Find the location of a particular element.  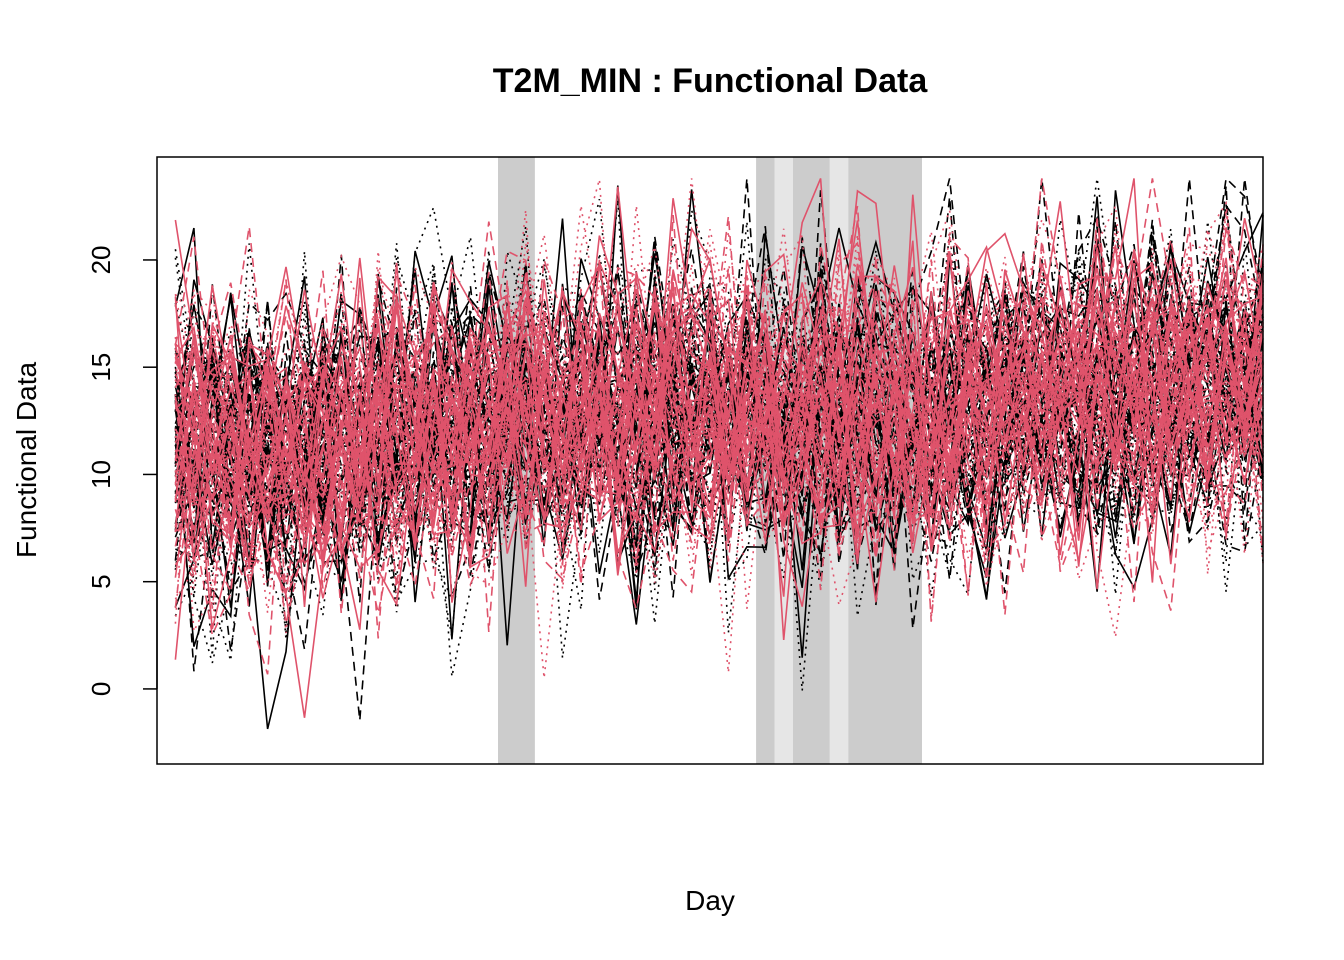

y-tick-label: 10 is located at coordinates (101, 474).